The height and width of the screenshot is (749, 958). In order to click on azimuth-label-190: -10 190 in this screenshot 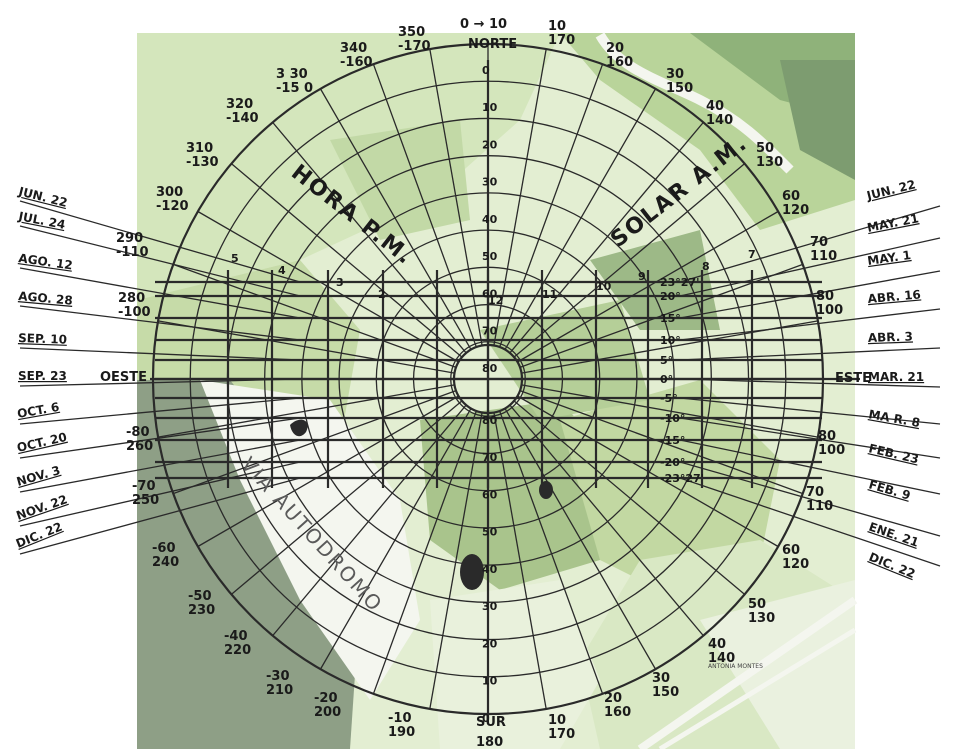, I will do `click(401, 725)`.